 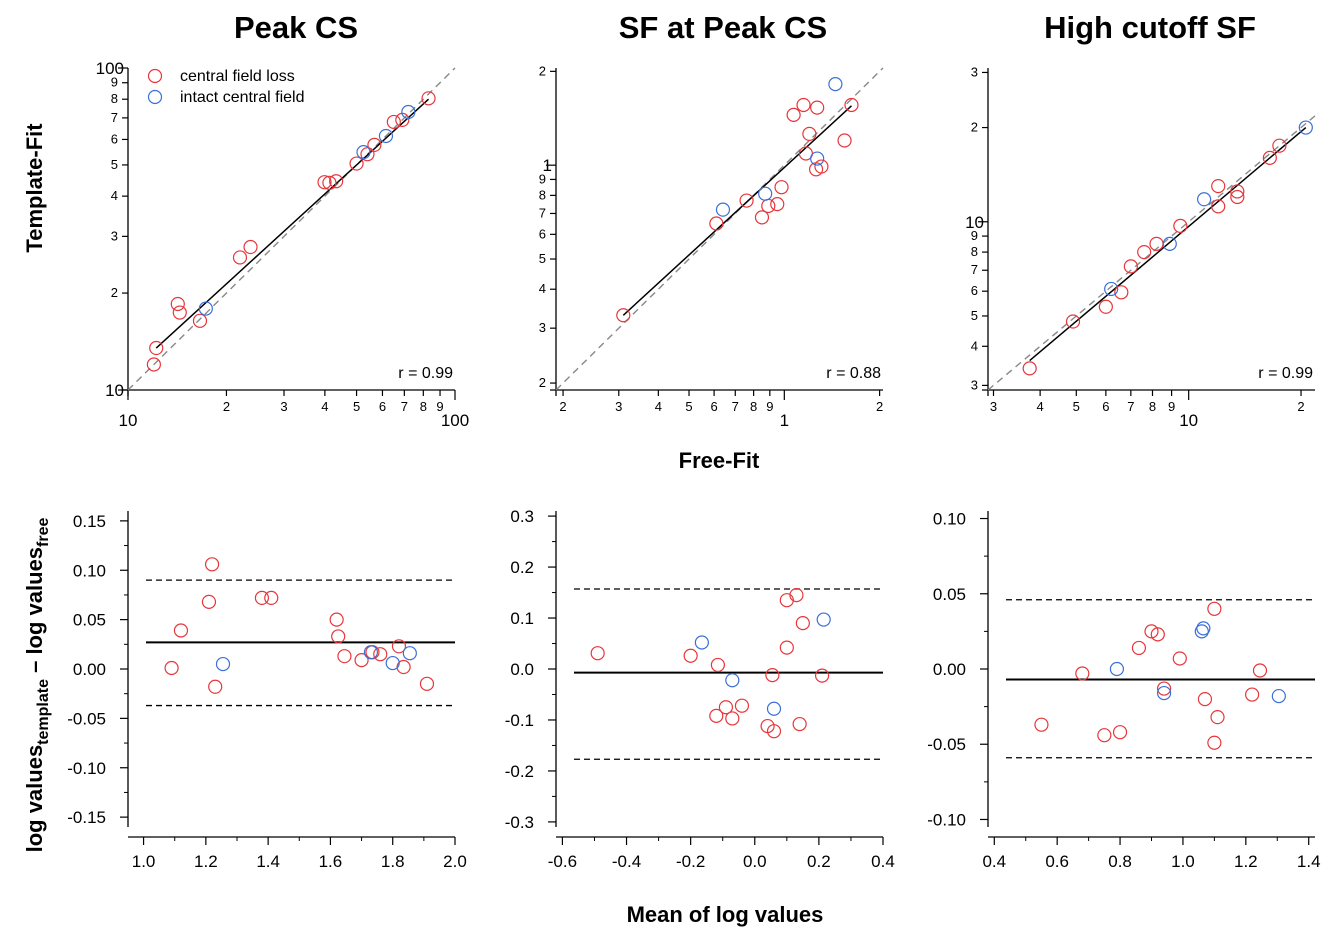 What do you see at coordinates (755, 861) in the screenshot?
I see `x-tick-label: 0.0` at bounding box center [755, 861].